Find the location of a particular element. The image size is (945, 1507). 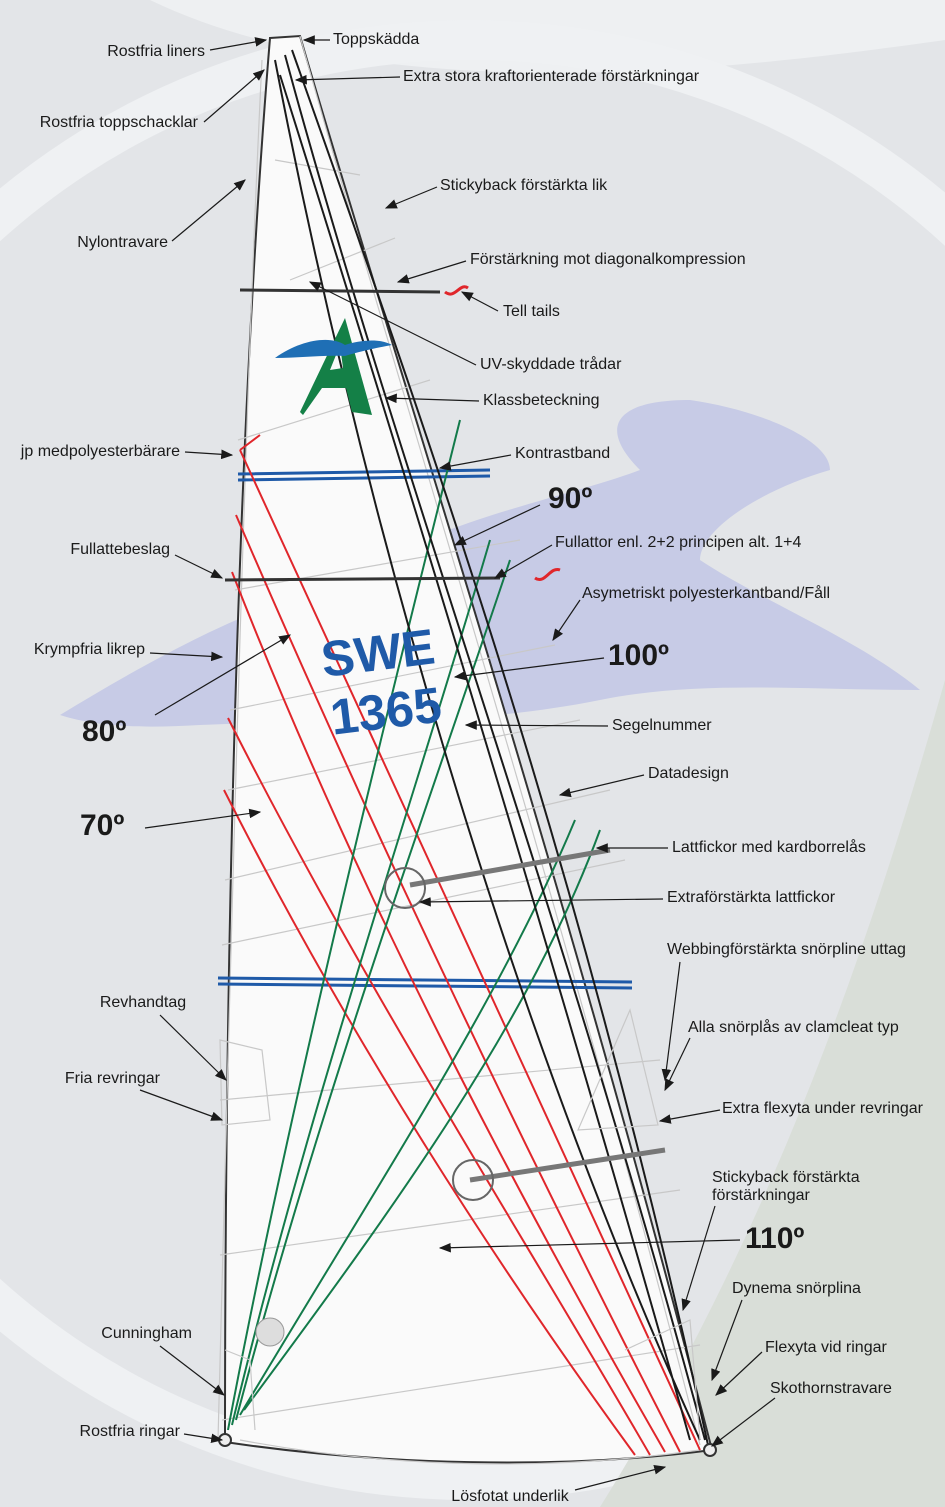

label: Rostfria liners is located at coordinates (156, 51).